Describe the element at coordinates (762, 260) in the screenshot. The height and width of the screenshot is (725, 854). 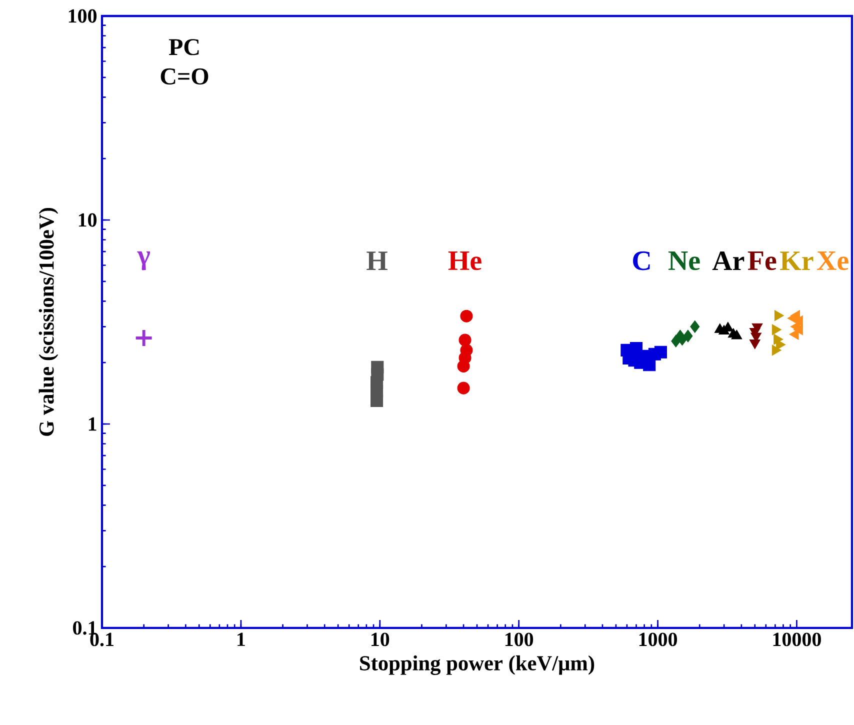
I see `series-label: Fe` at that location.